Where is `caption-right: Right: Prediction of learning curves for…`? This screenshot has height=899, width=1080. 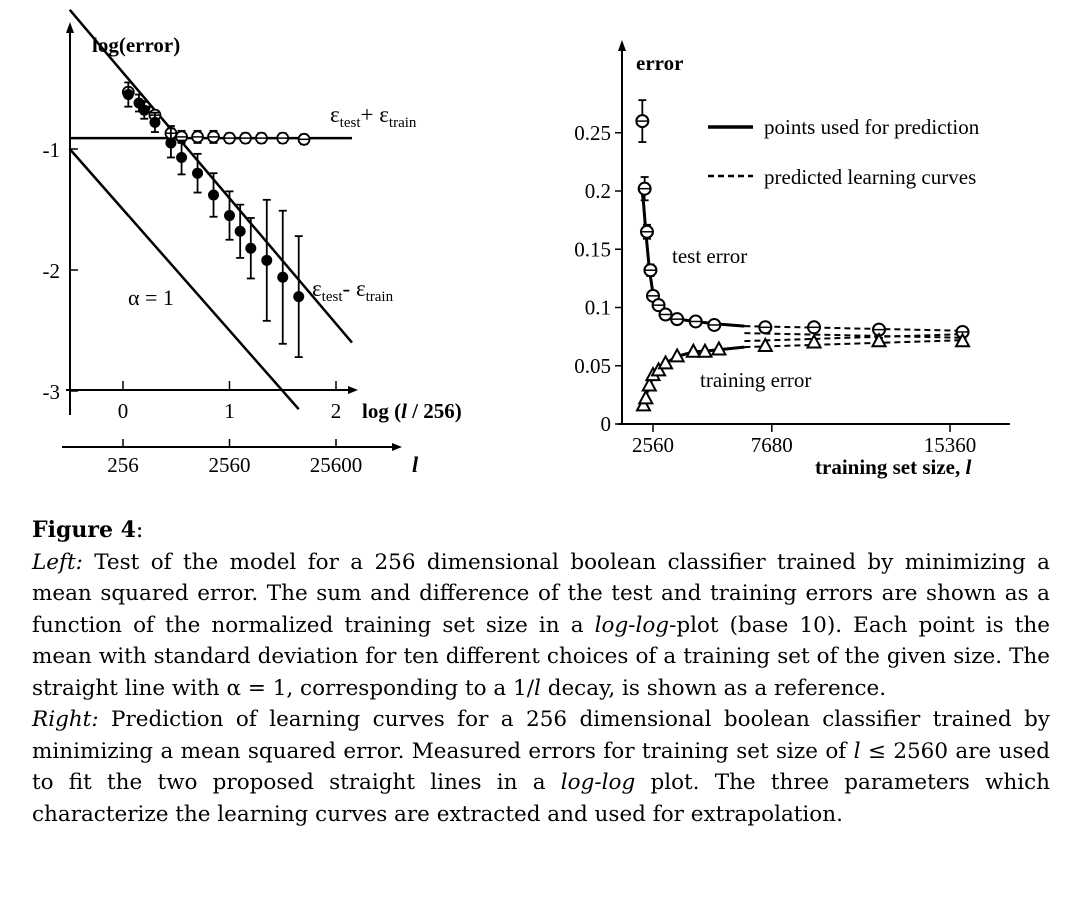
caption-right: Right: Prediction of learning curves for… is located at coordinates (541, 767).